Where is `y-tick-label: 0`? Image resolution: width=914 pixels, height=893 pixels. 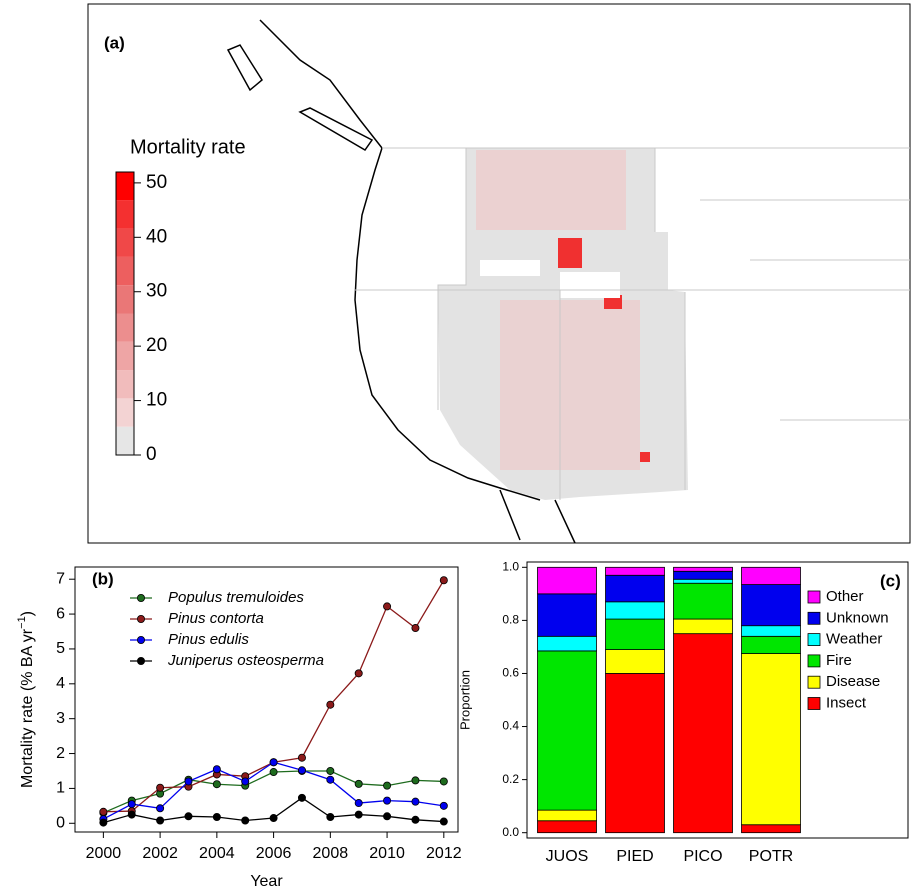
y-tick-label: 0 is located at coordinates (60, 823).